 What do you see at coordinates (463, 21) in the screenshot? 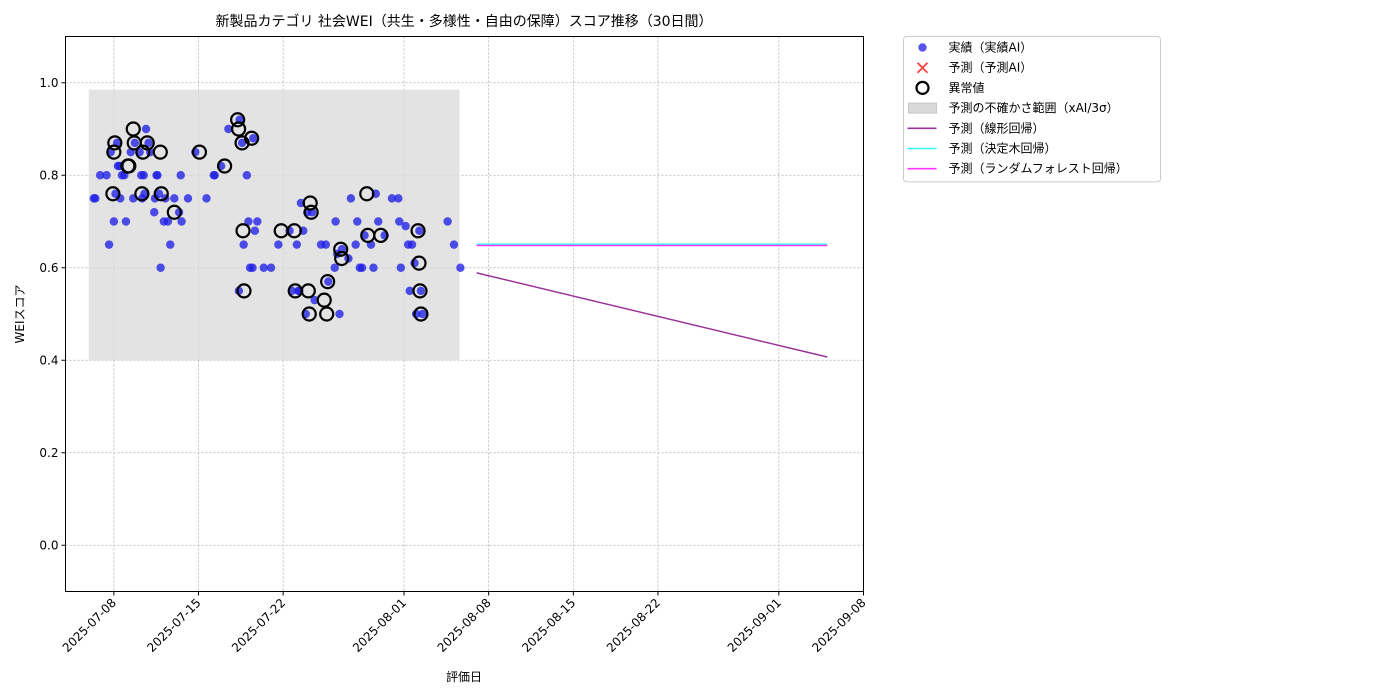
I see `chart-title: 新製品カテゴリ 社会WEI（共生・多様性・自由の保障）スコア推移（30日間）` at bounding box center [463, 21].